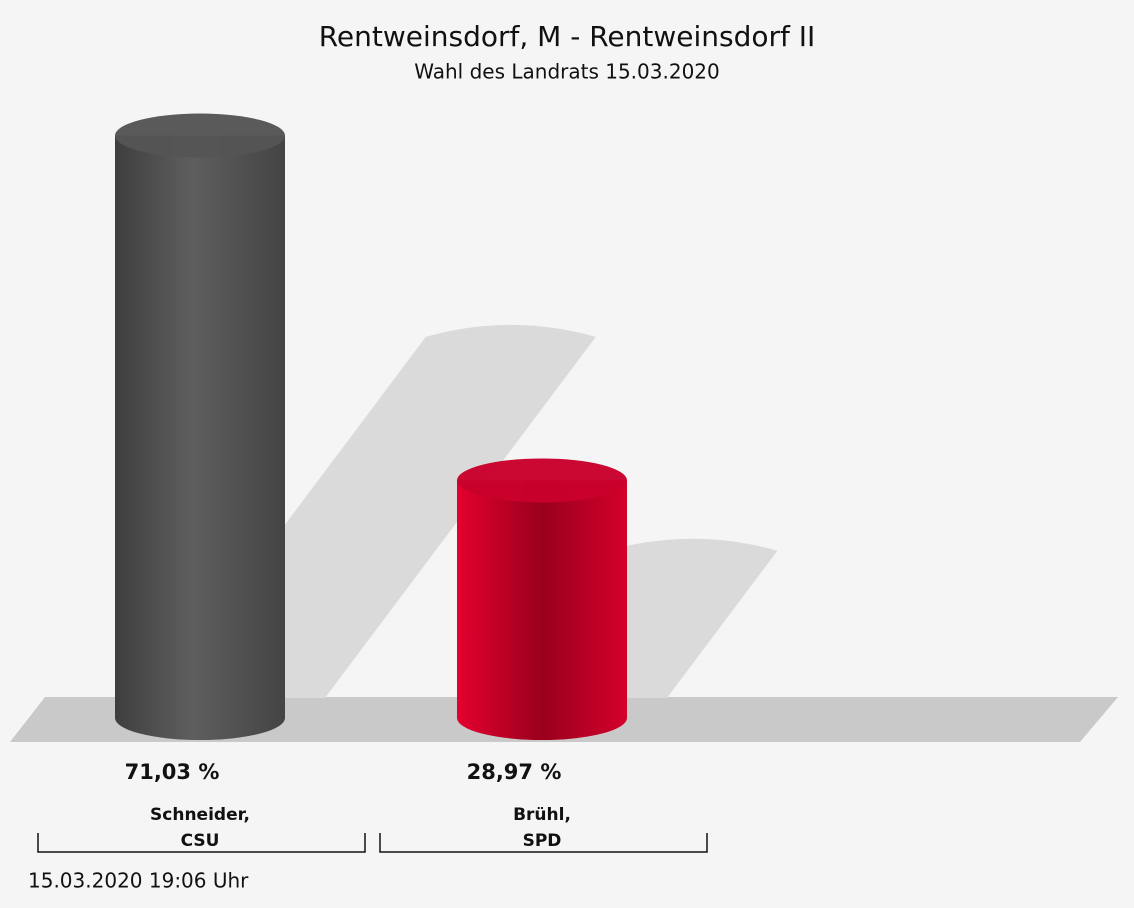  Describe the element at coordinates (200, 828) in the screenshot. I see `x-tick-label: Schneider, CSU` at that location.